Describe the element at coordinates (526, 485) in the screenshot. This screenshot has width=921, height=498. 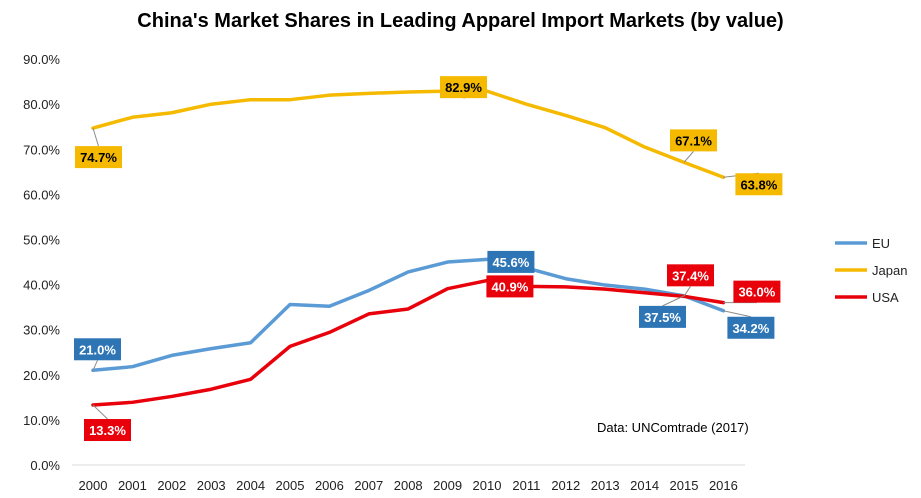
I see `x-tick-label: 2011` at that location.